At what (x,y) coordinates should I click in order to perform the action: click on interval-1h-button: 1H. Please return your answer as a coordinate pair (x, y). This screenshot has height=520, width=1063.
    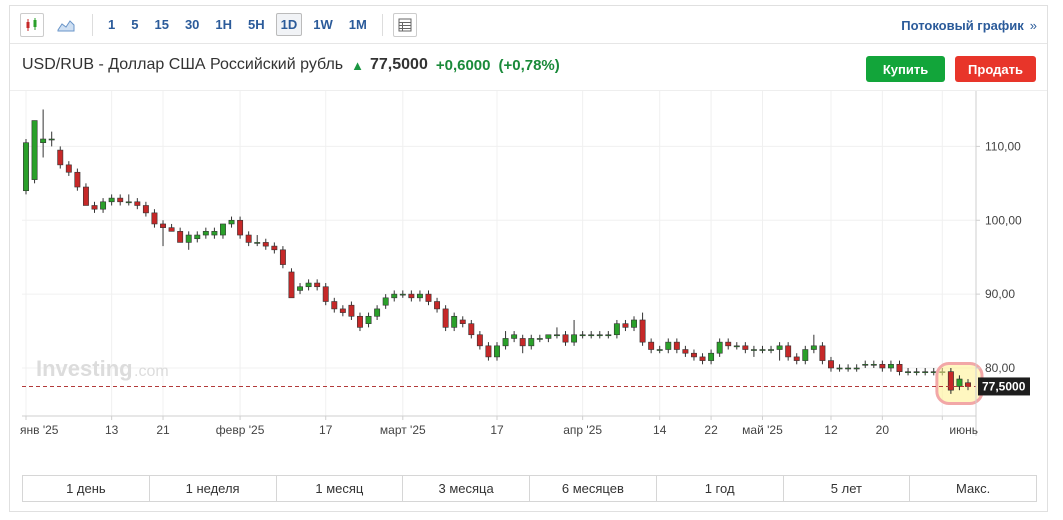
    Looking at the image, I should click on (224, 24).